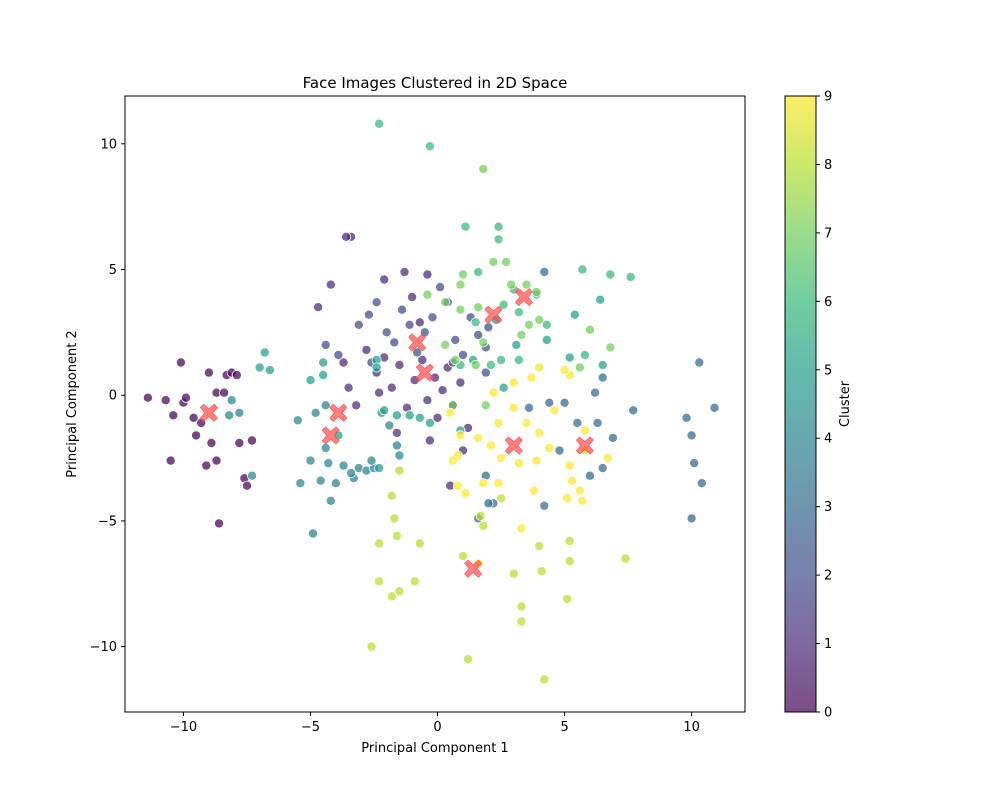 Image resolution: width=1000 pixels, height=804 pixels. Describe the element at coordinates (183, 727) in the screenshot. I see `x-tick-label: −10` at that location.